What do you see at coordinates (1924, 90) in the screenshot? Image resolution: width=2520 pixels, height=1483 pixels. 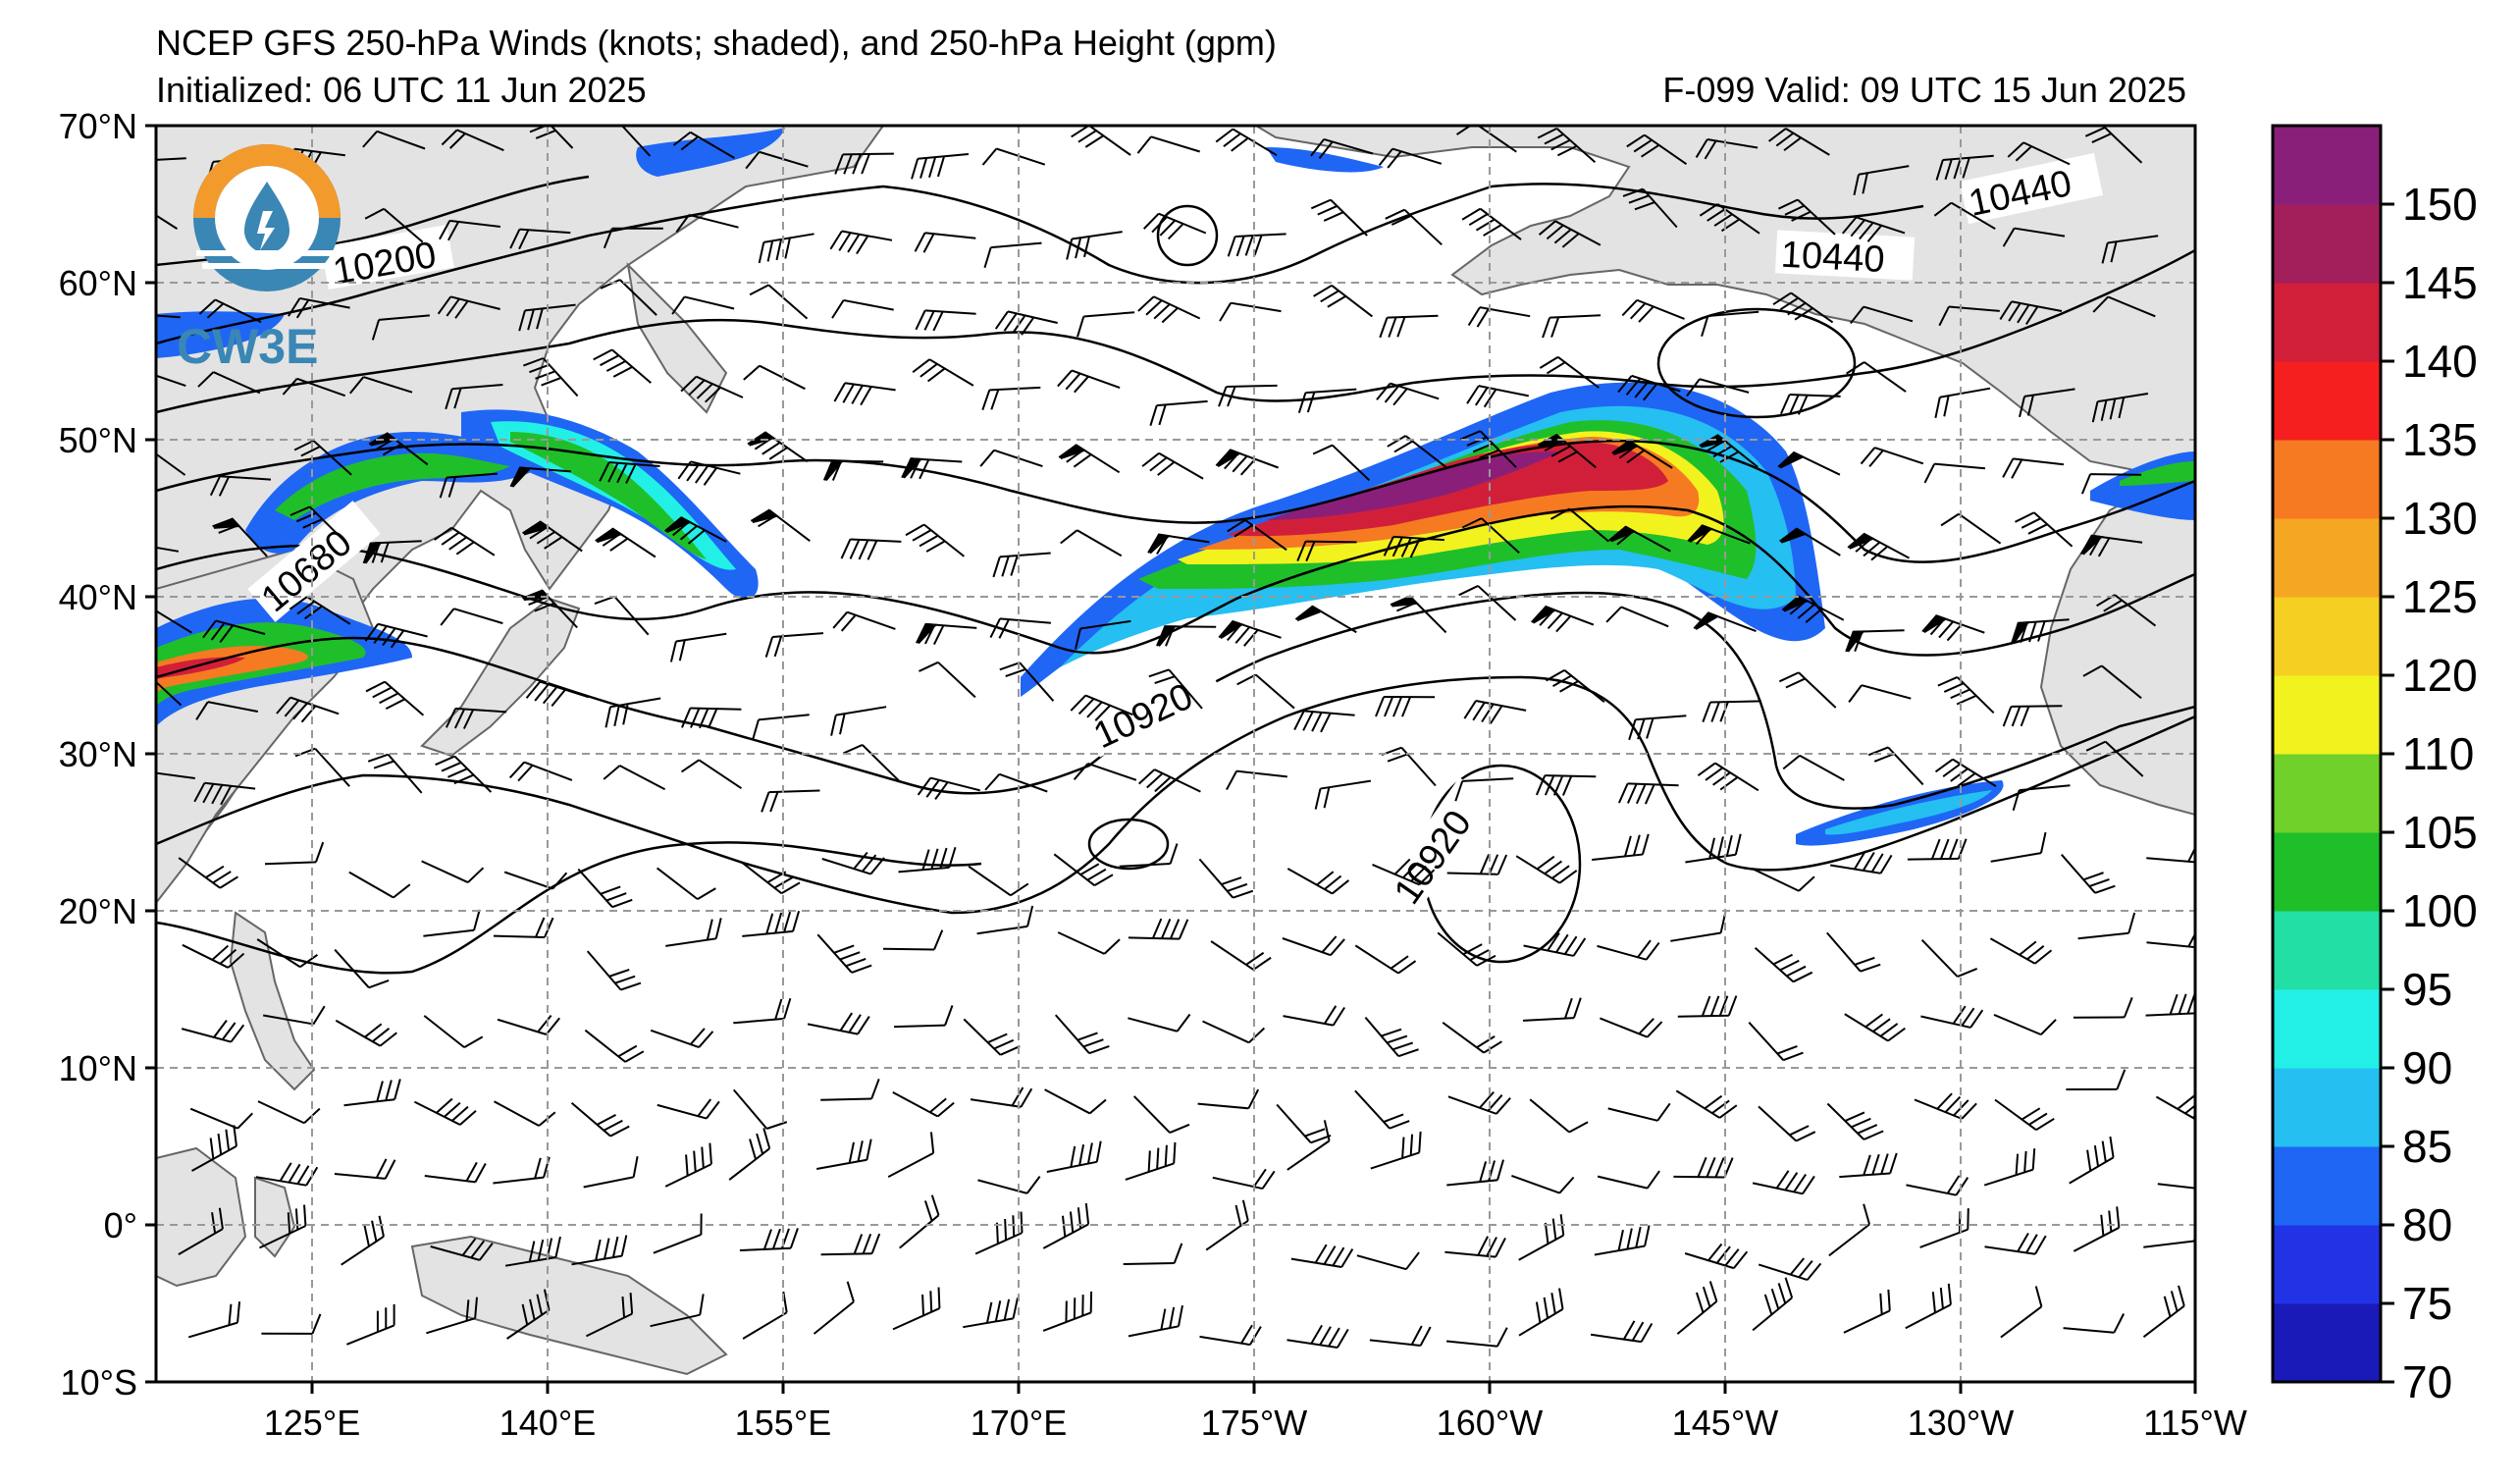 I see `valid-time-label: F-099 Valid: 09 UTC 15 Jun 2025` at bounding box center [1924, 90].